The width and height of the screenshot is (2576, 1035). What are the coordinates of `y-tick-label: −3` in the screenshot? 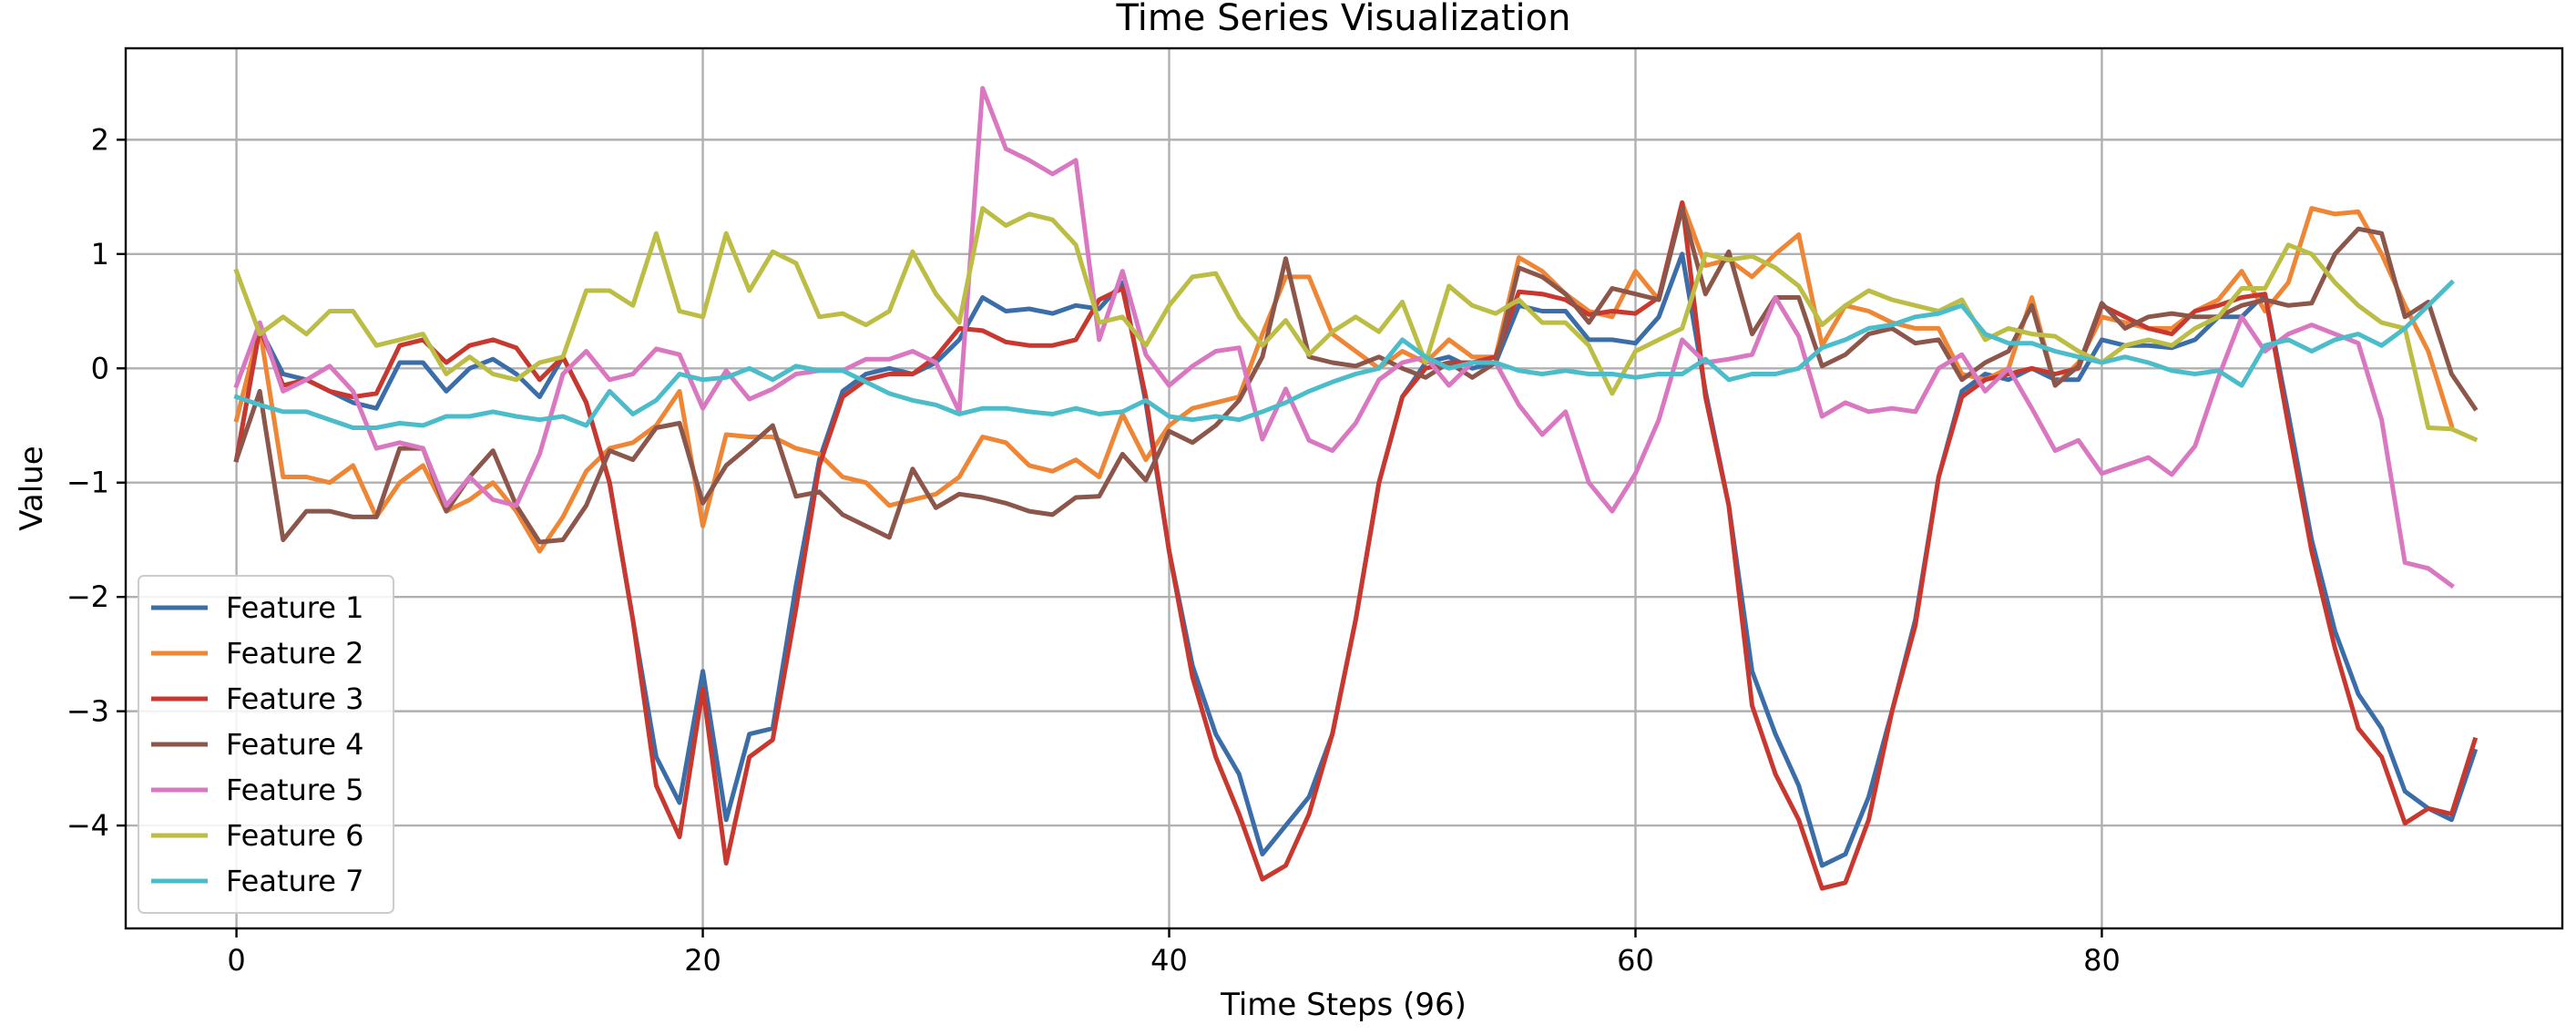 It's located at (87, 712).